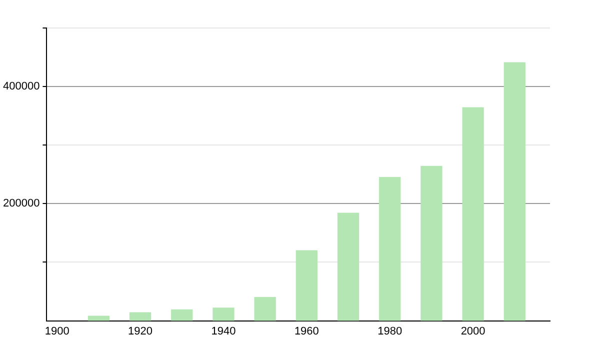 This screenshot has height=350, width=600. I want to click on x-tick-label: 2000, so click(473, 331).